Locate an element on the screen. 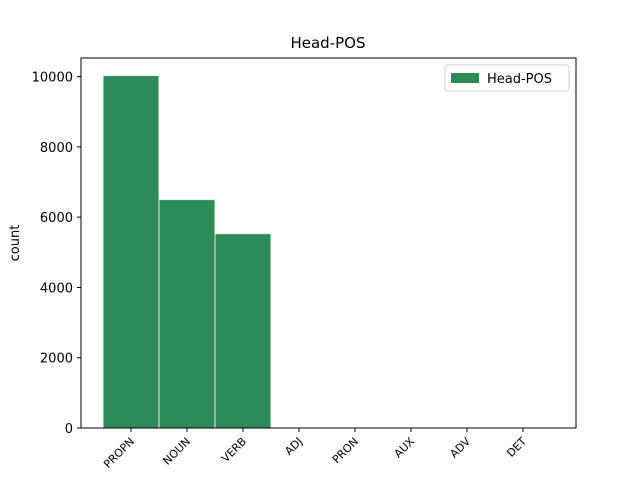 This screenshot has width=640, height=484. y-tick-label: 0 is located at coordinates (69, 429).